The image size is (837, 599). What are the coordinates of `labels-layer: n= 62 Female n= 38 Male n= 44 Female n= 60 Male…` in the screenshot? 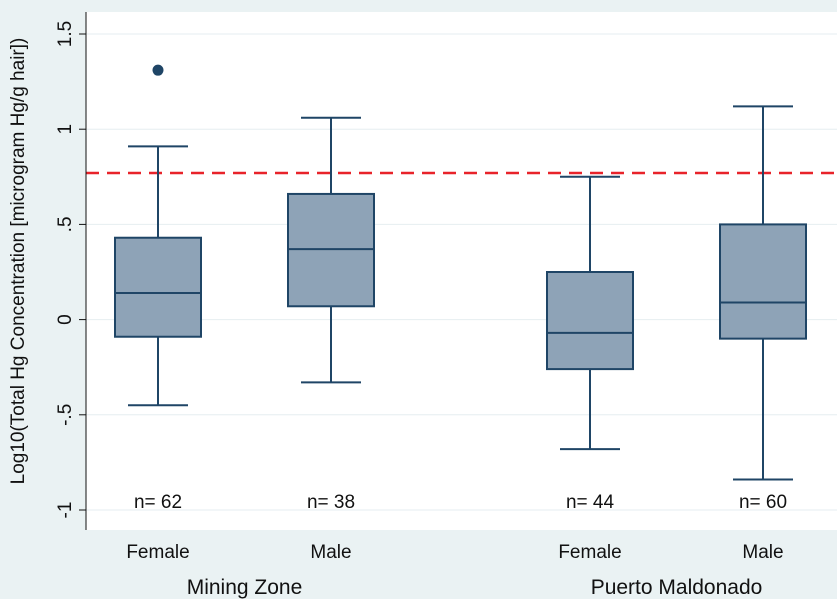 It's located at (456, 545).